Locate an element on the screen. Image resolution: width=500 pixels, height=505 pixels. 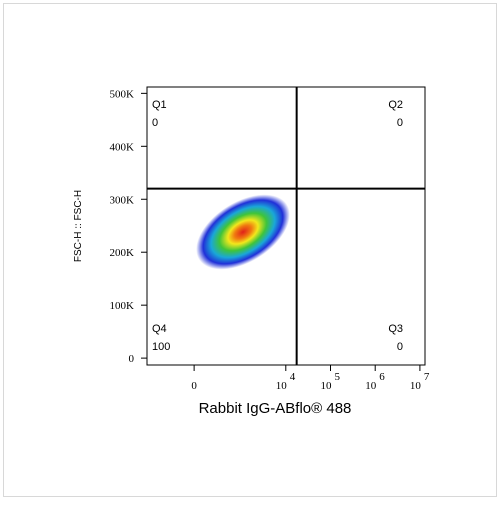
y-tick-label: 100K is located at coordinates (122, 306).